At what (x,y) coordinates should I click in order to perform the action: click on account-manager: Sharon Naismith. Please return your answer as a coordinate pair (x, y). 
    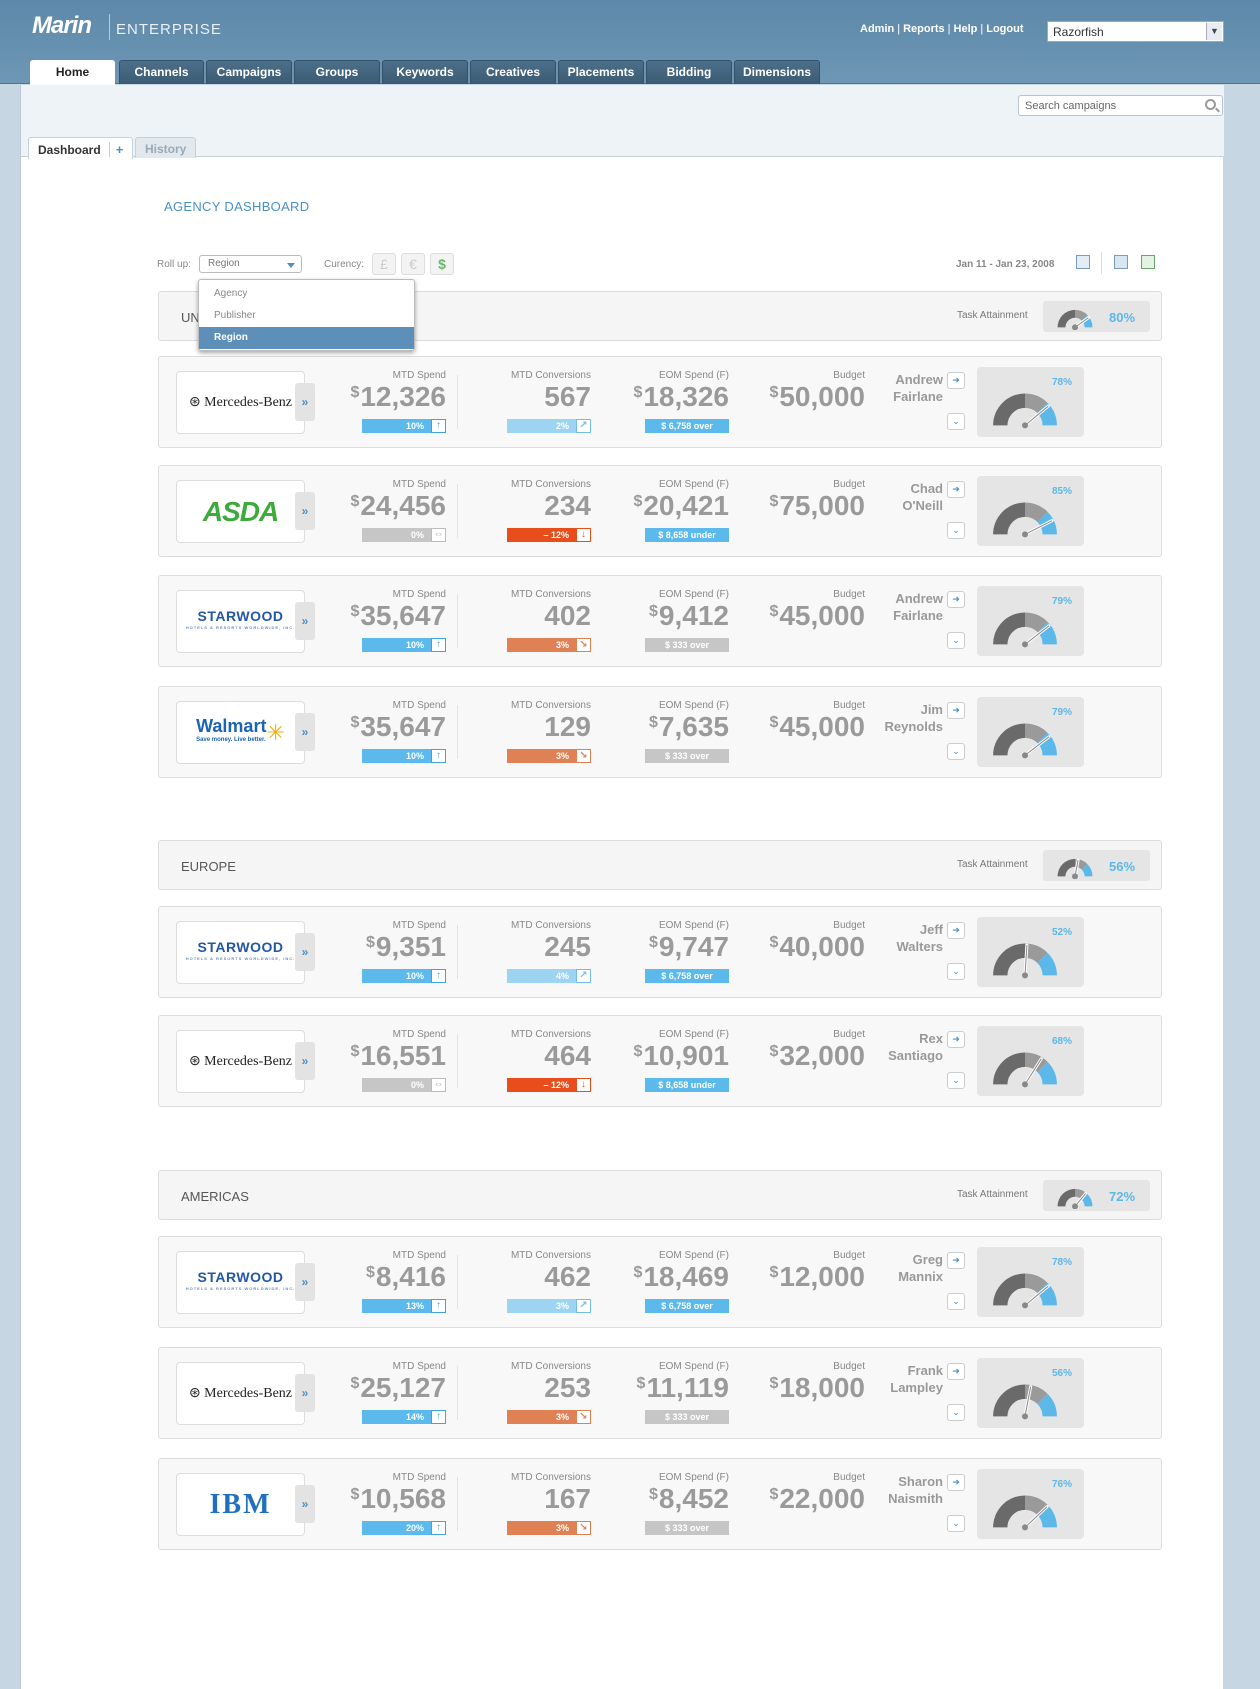
    Looking at the image, I should click on (915, 1490).